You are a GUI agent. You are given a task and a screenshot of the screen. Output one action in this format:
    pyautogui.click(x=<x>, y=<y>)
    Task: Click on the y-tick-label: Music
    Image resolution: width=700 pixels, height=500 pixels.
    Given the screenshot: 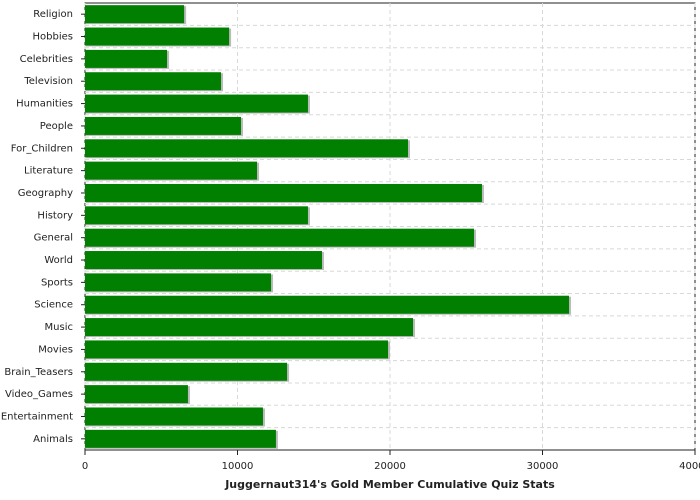 What is the action you would take?
    pyautogui.click(x=59, y=327)
    